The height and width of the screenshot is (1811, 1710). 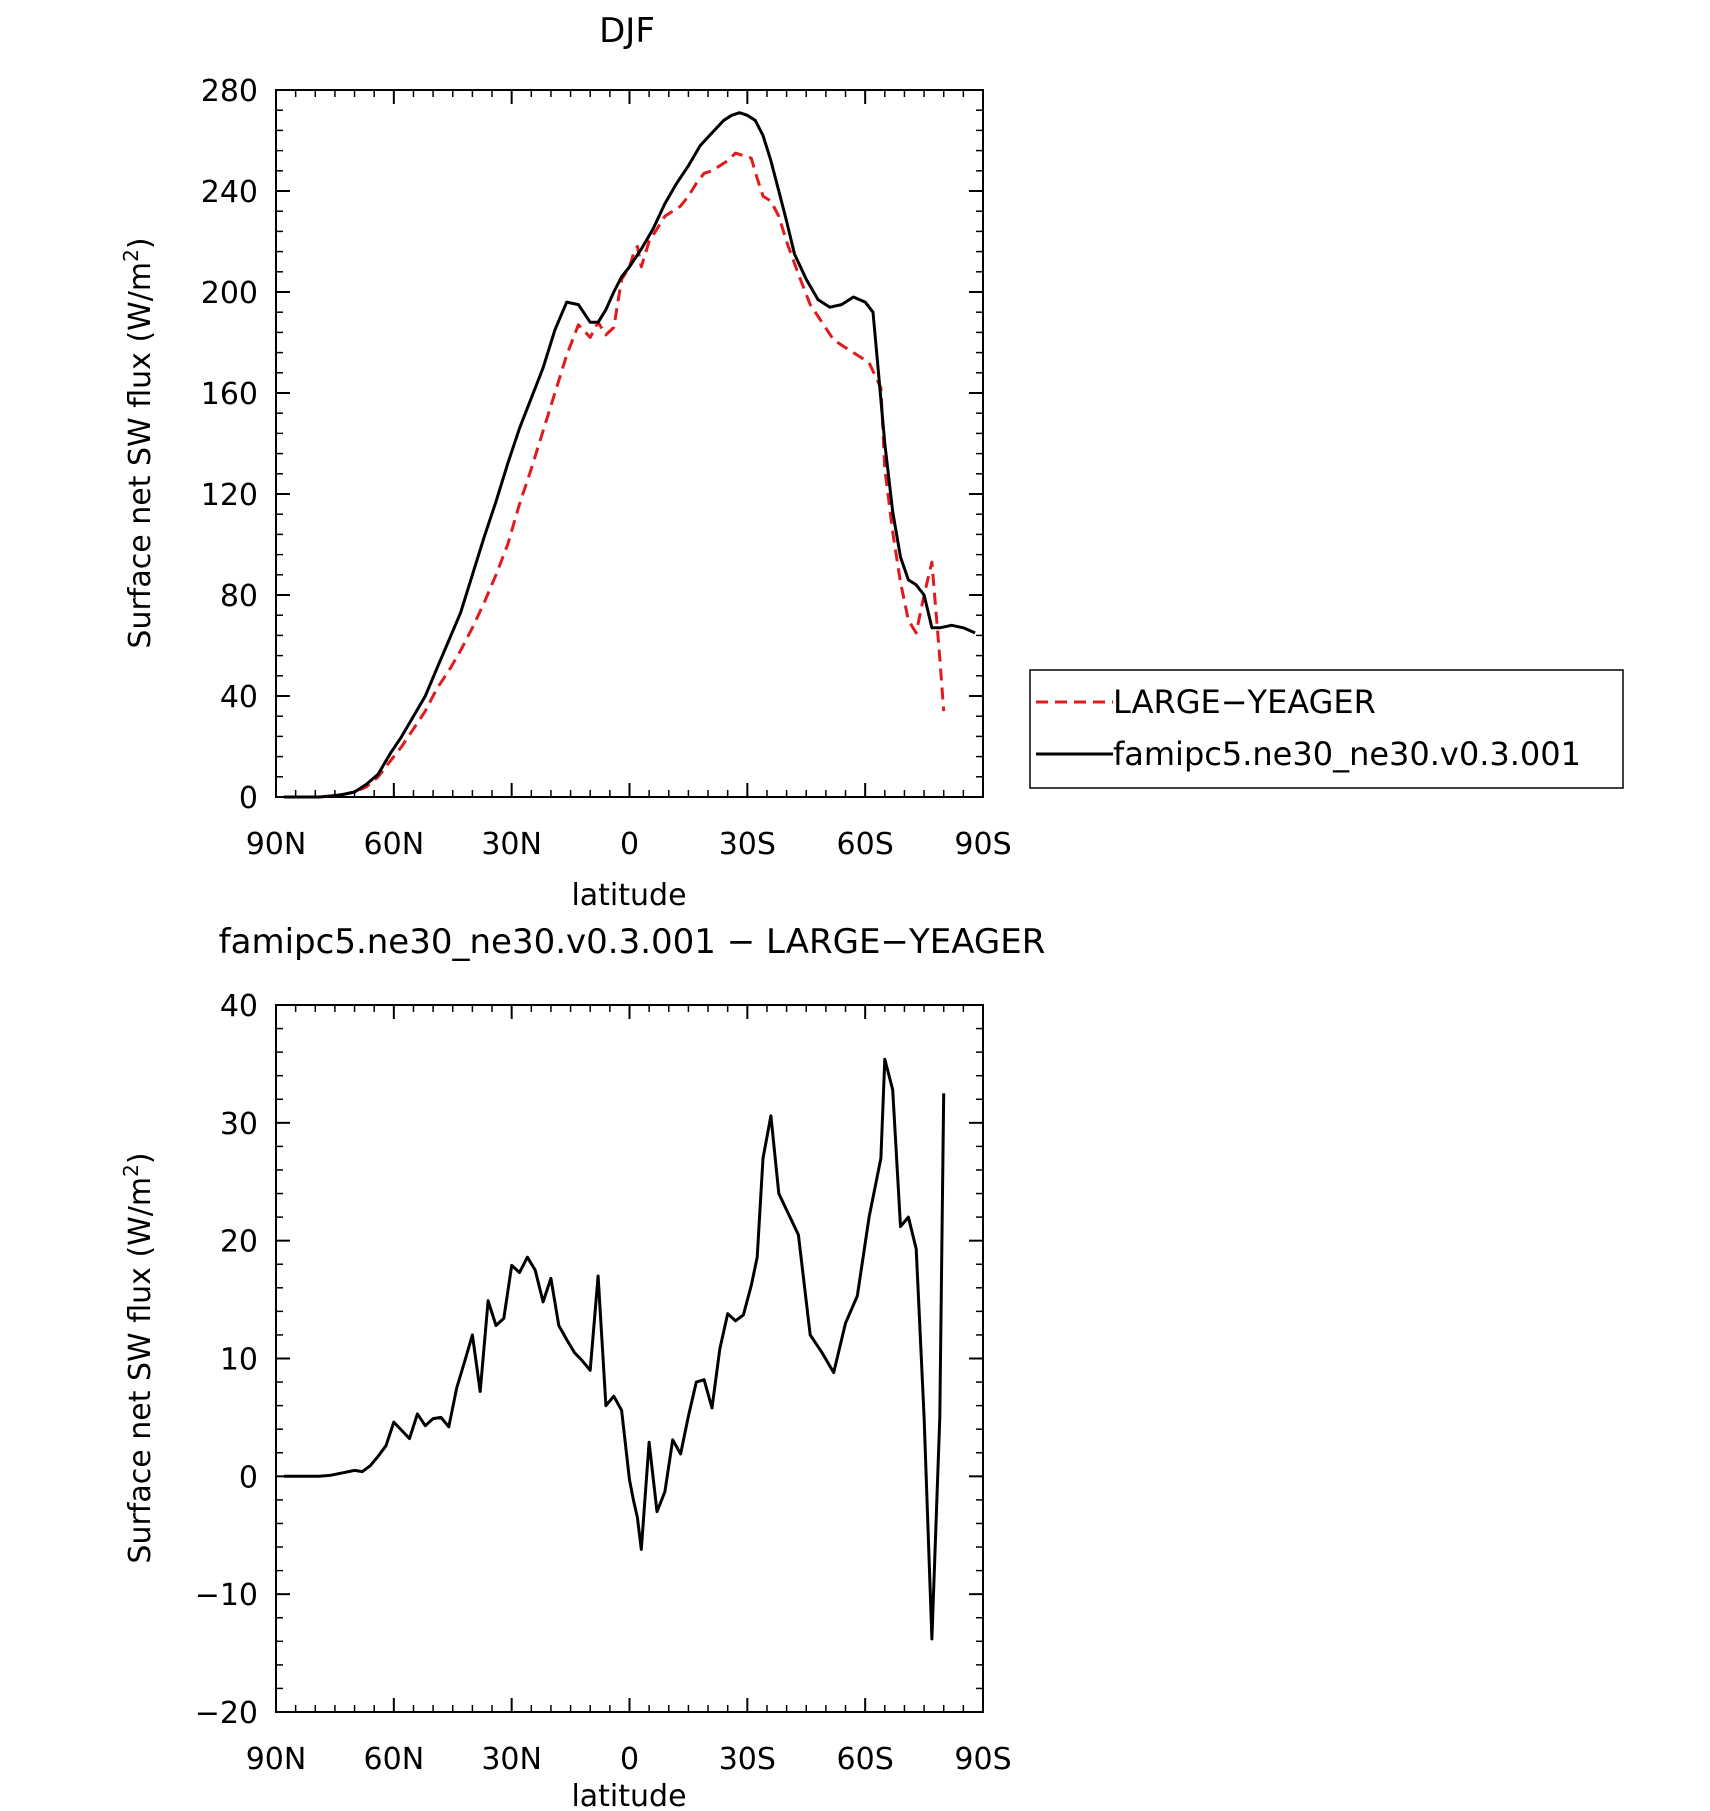 What do you see at coordinates (229, 91) in the screenshot?
I see `y-tick-label: 280` at bounding box center [229, 91].